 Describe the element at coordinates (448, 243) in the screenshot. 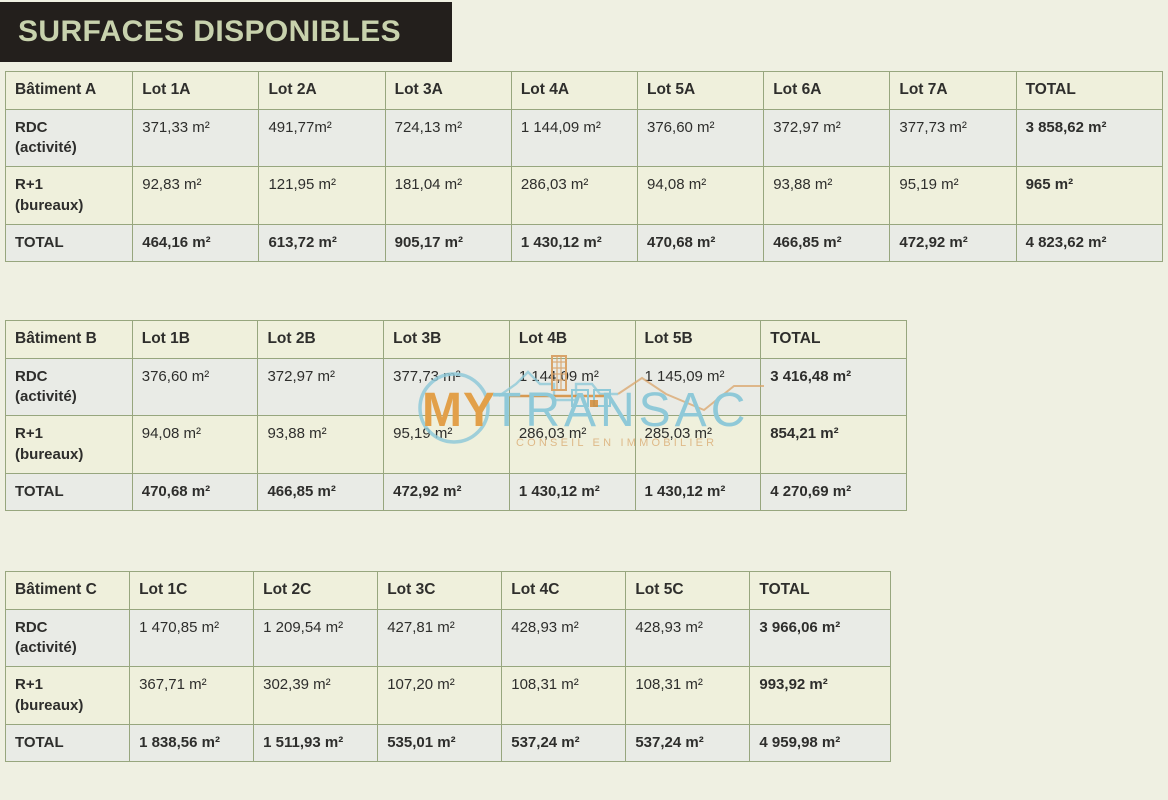

I see `cell-a-total-lot3a: 905,17 m²` at that location.